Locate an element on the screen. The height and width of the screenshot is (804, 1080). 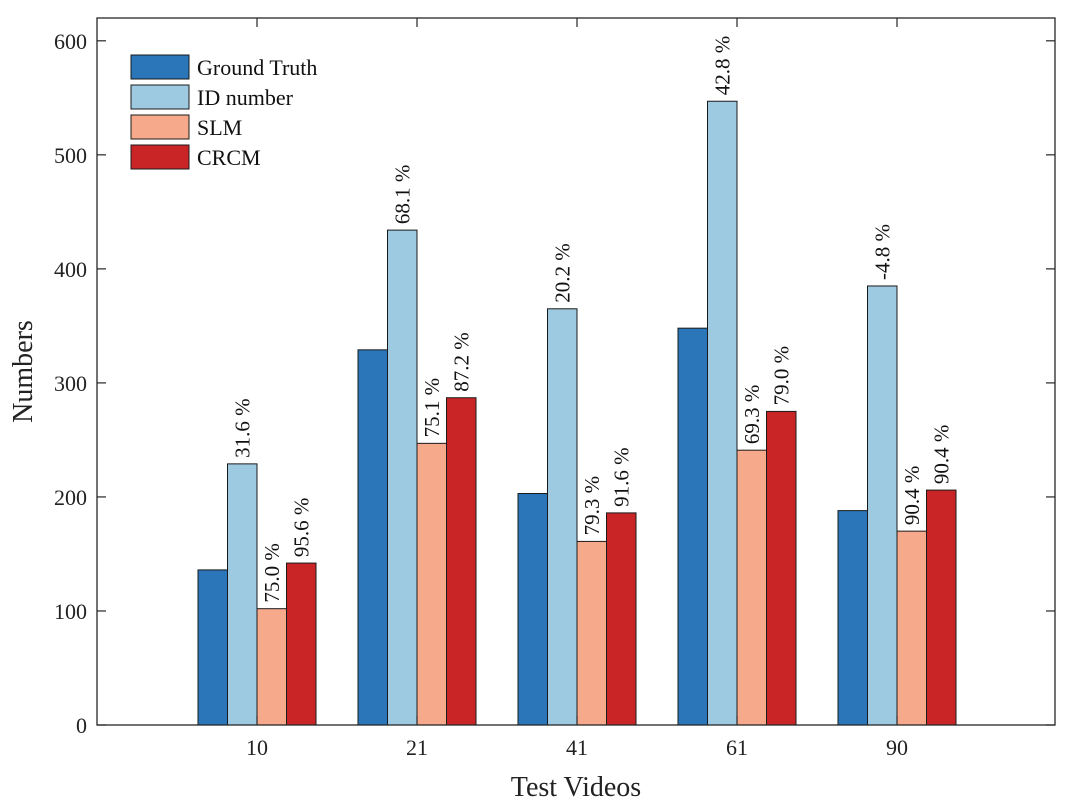
bar-data-label: 79.0 % is located at coordinates (781, 376).